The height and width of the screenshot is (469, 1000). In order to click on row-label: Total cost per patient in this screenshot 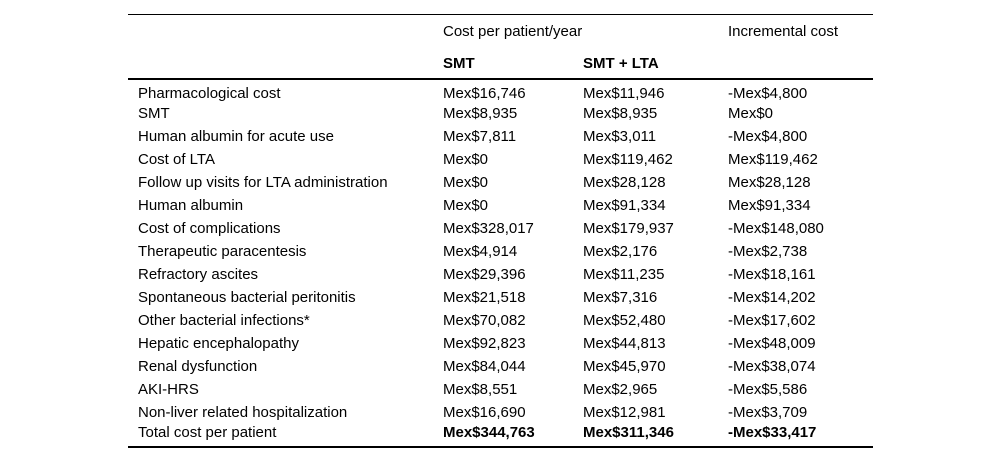, I will do `click(285, 435)`.